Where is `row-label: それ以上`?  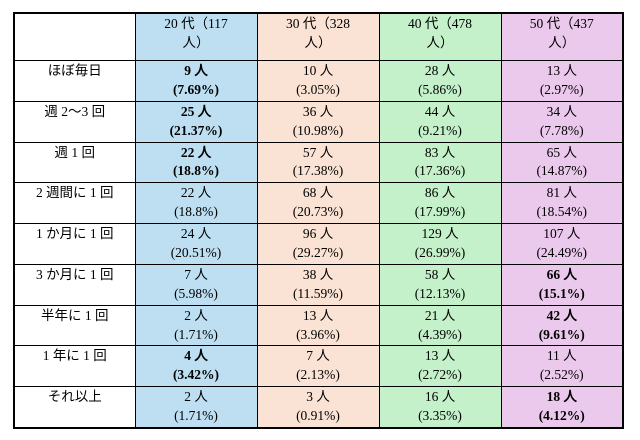
row-label: それ以上 is located at coordinates (74, 407).